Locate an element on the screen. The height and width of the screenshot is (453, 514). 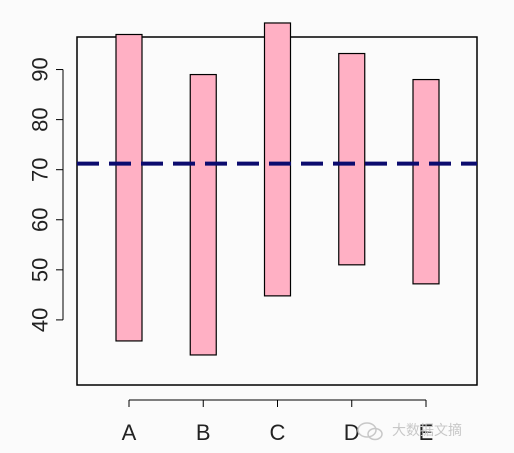
y-tick-label: 70 is located at coordinates (40, 169).